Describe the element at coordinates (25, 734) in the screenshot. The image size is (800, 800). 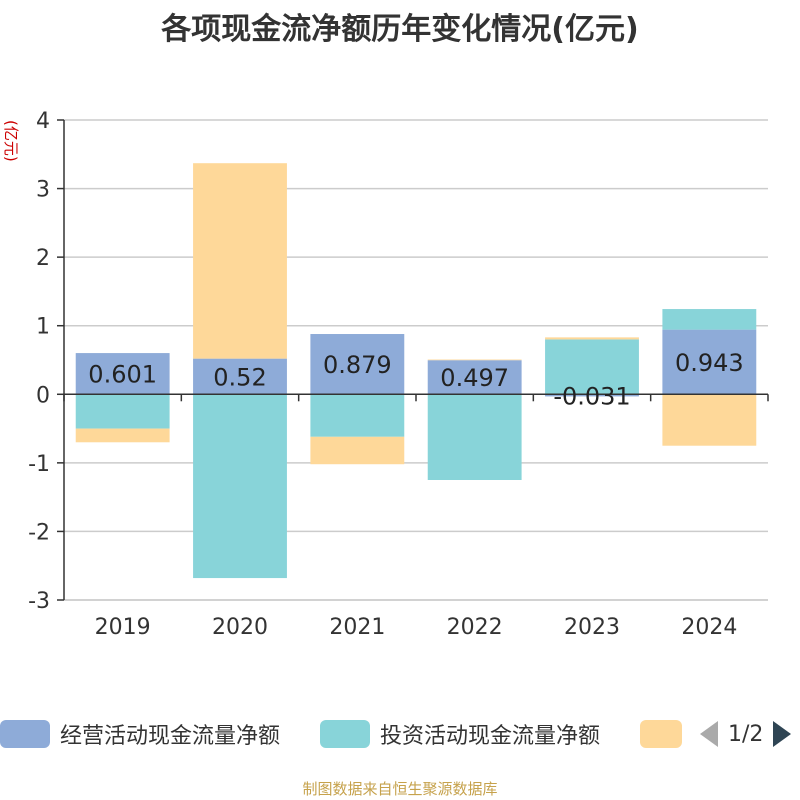
I see `legend-swatch-operating` at that location.